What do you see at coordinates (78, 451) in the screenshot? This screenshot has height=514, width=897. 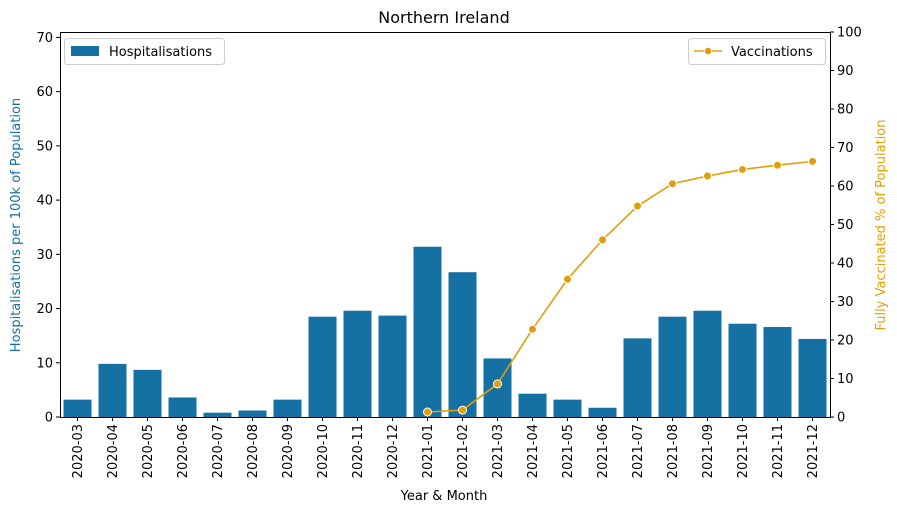 I see `x-tick-label: 2020-03` at bounding box center [78, 451].